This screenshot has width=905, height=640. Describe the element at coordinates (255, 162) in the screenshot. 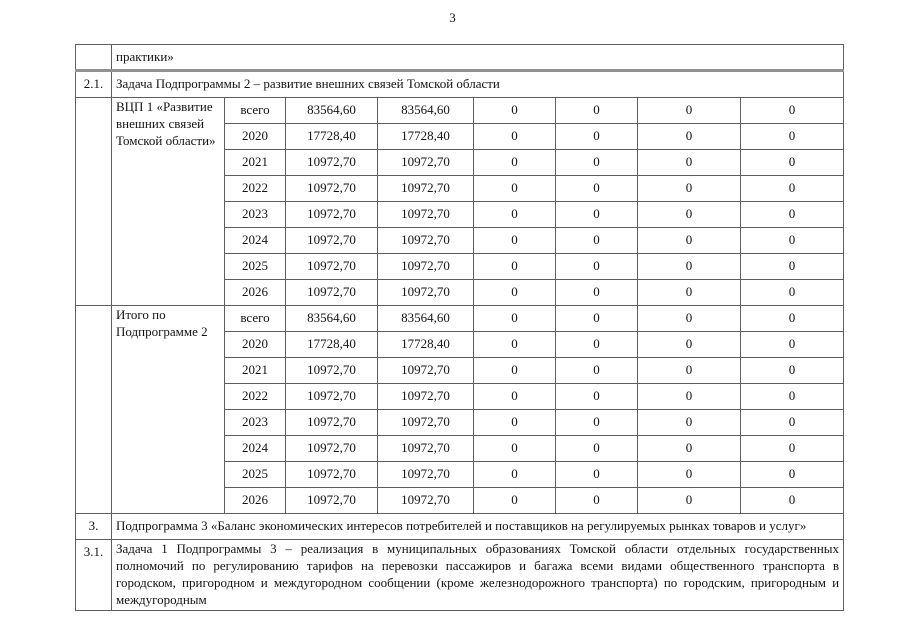

I see `period-cell: 2021` at that location.